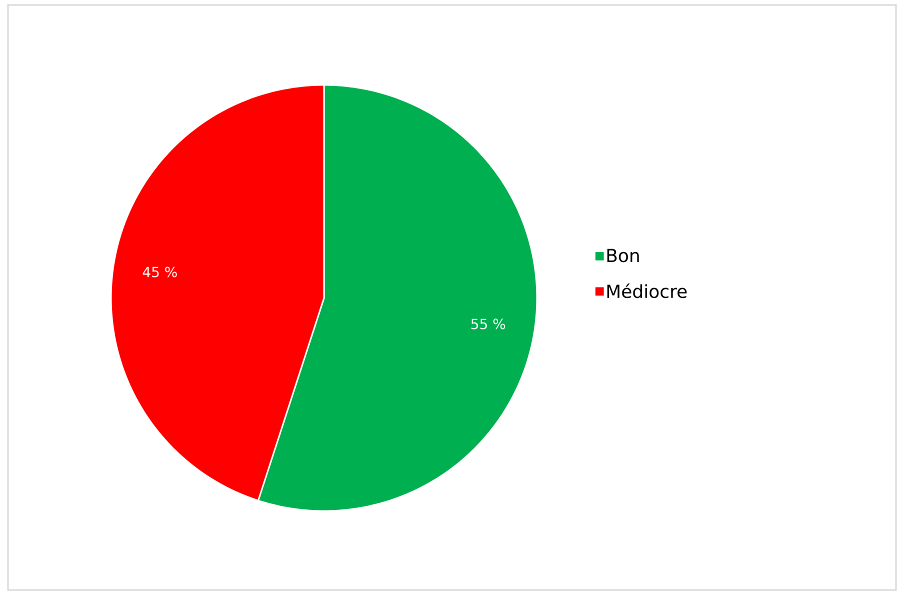  Describe the element at coordinates (623, 255) in the screenshot. I see `legend-label: Bon` at that location.